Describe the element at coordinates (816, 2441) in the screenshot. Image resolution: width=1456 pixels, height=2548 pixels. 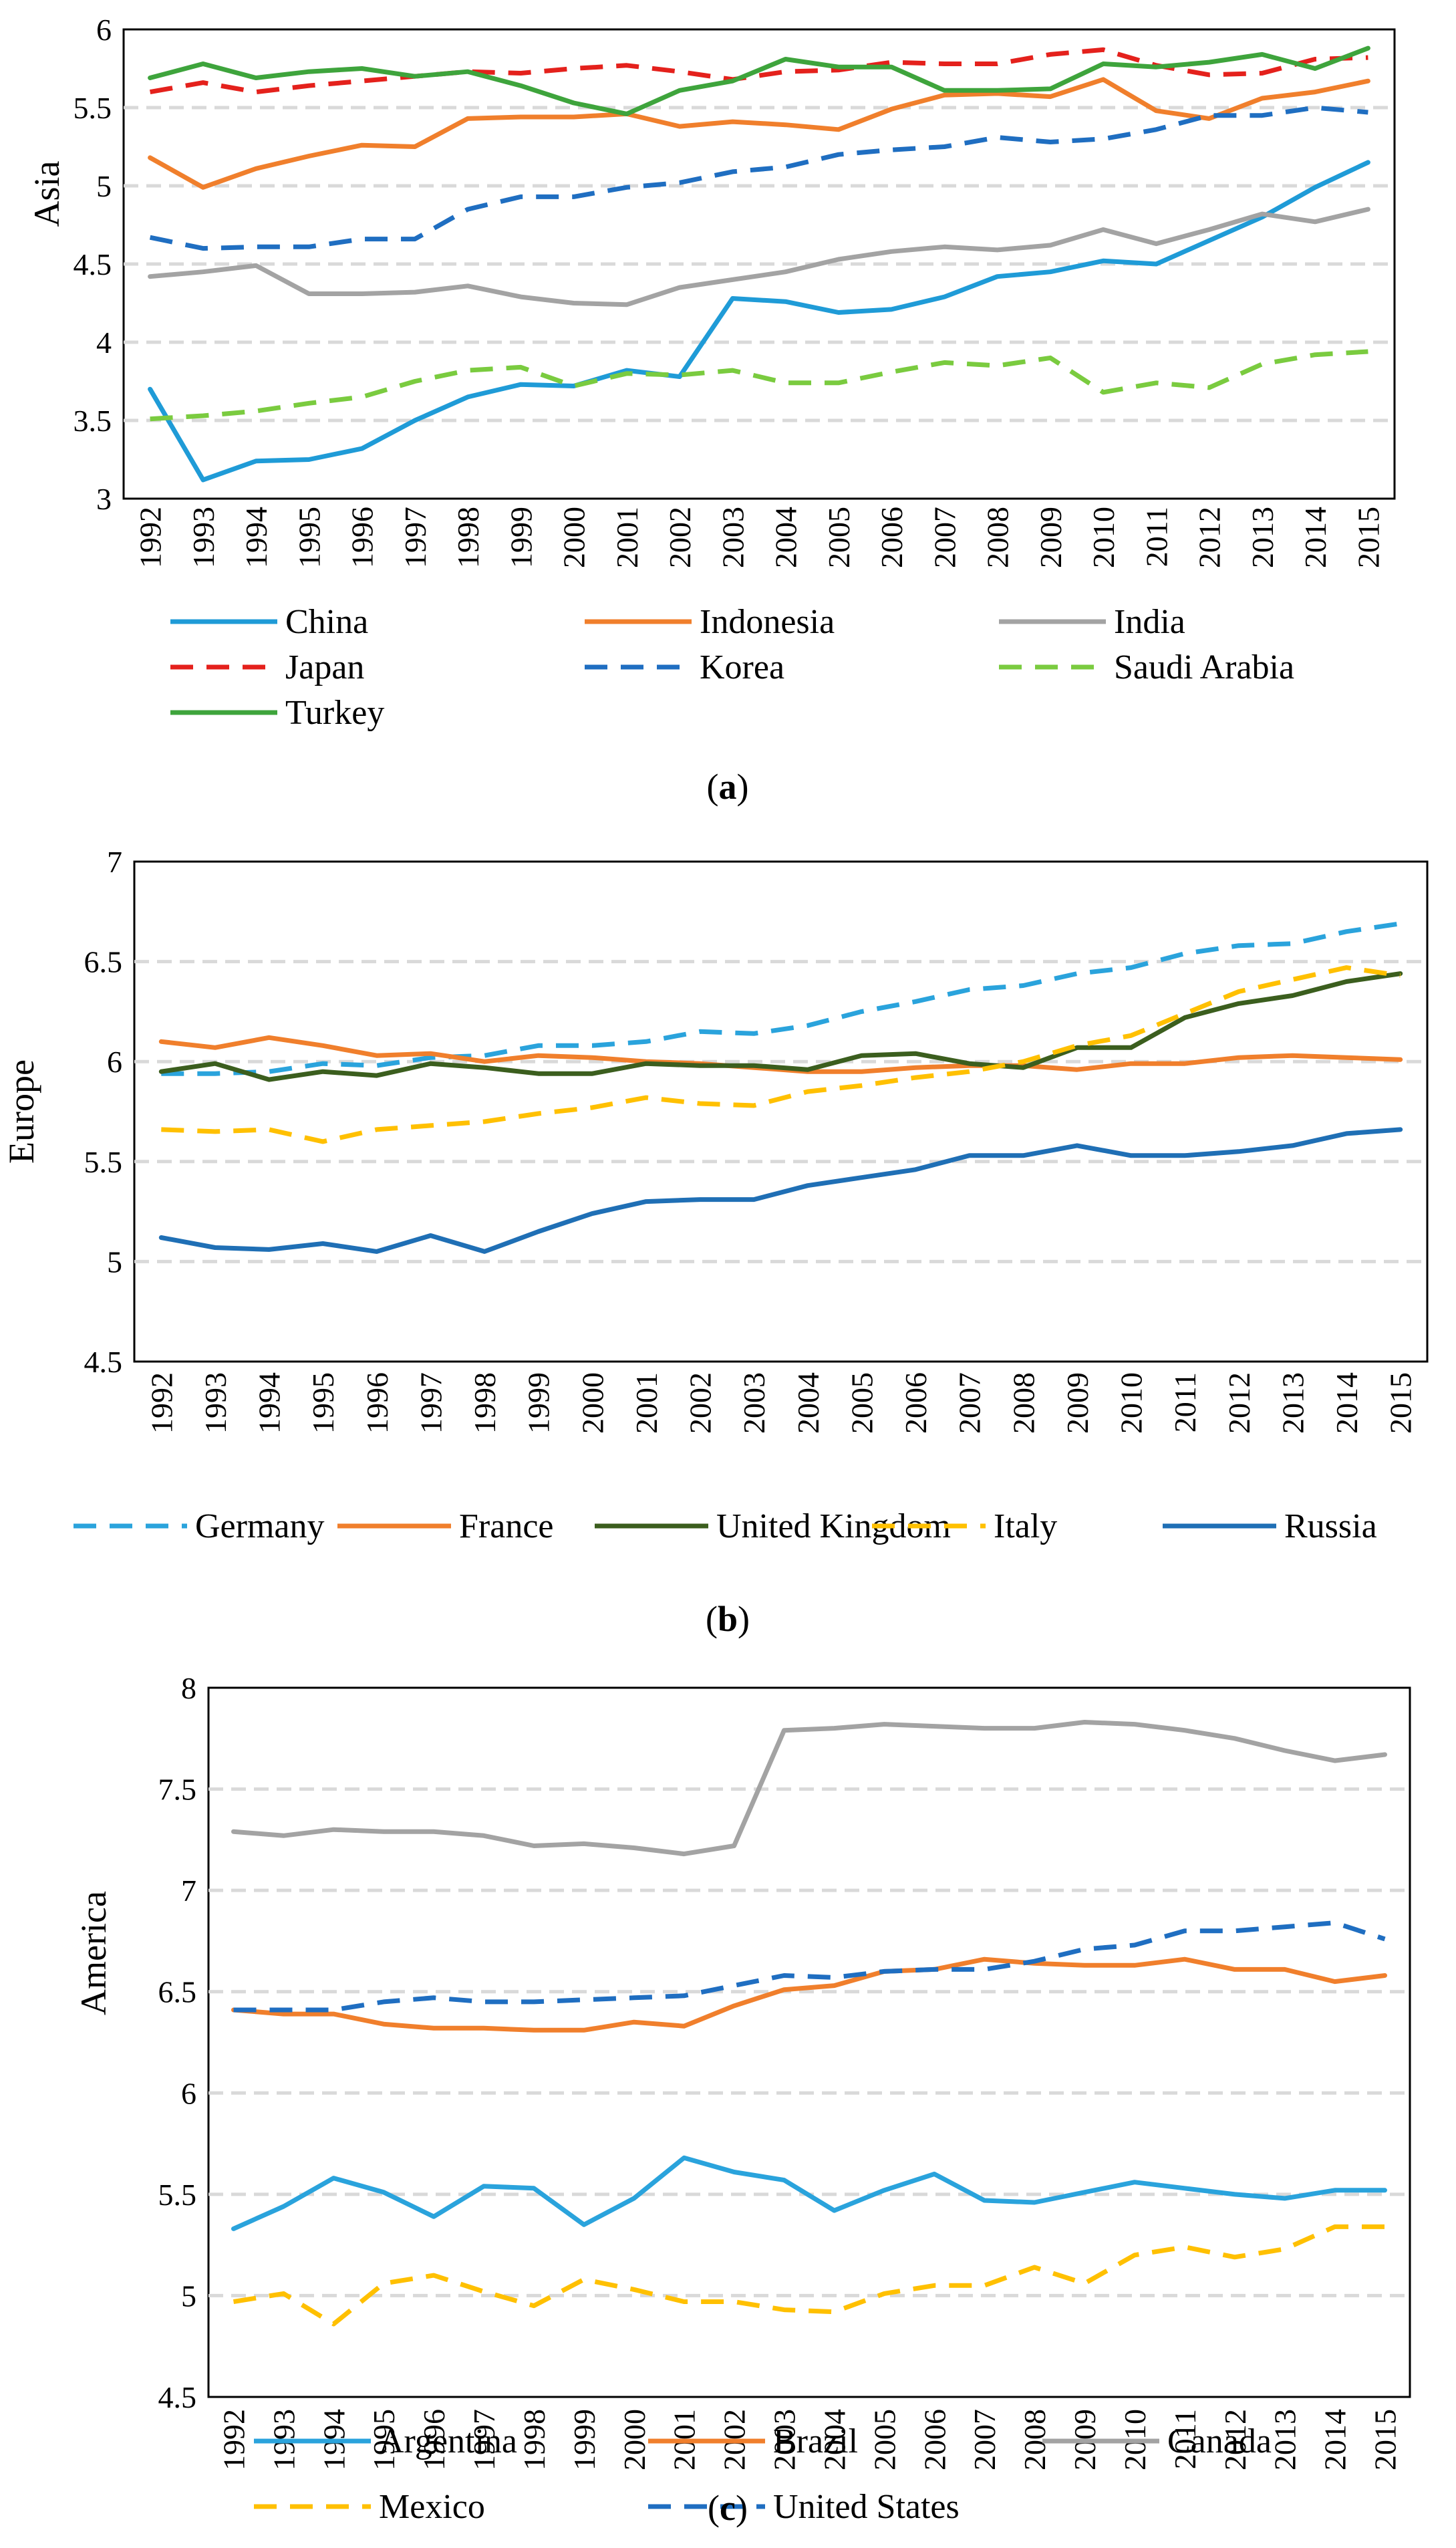
I see `legend-label: Brazil` at that location.